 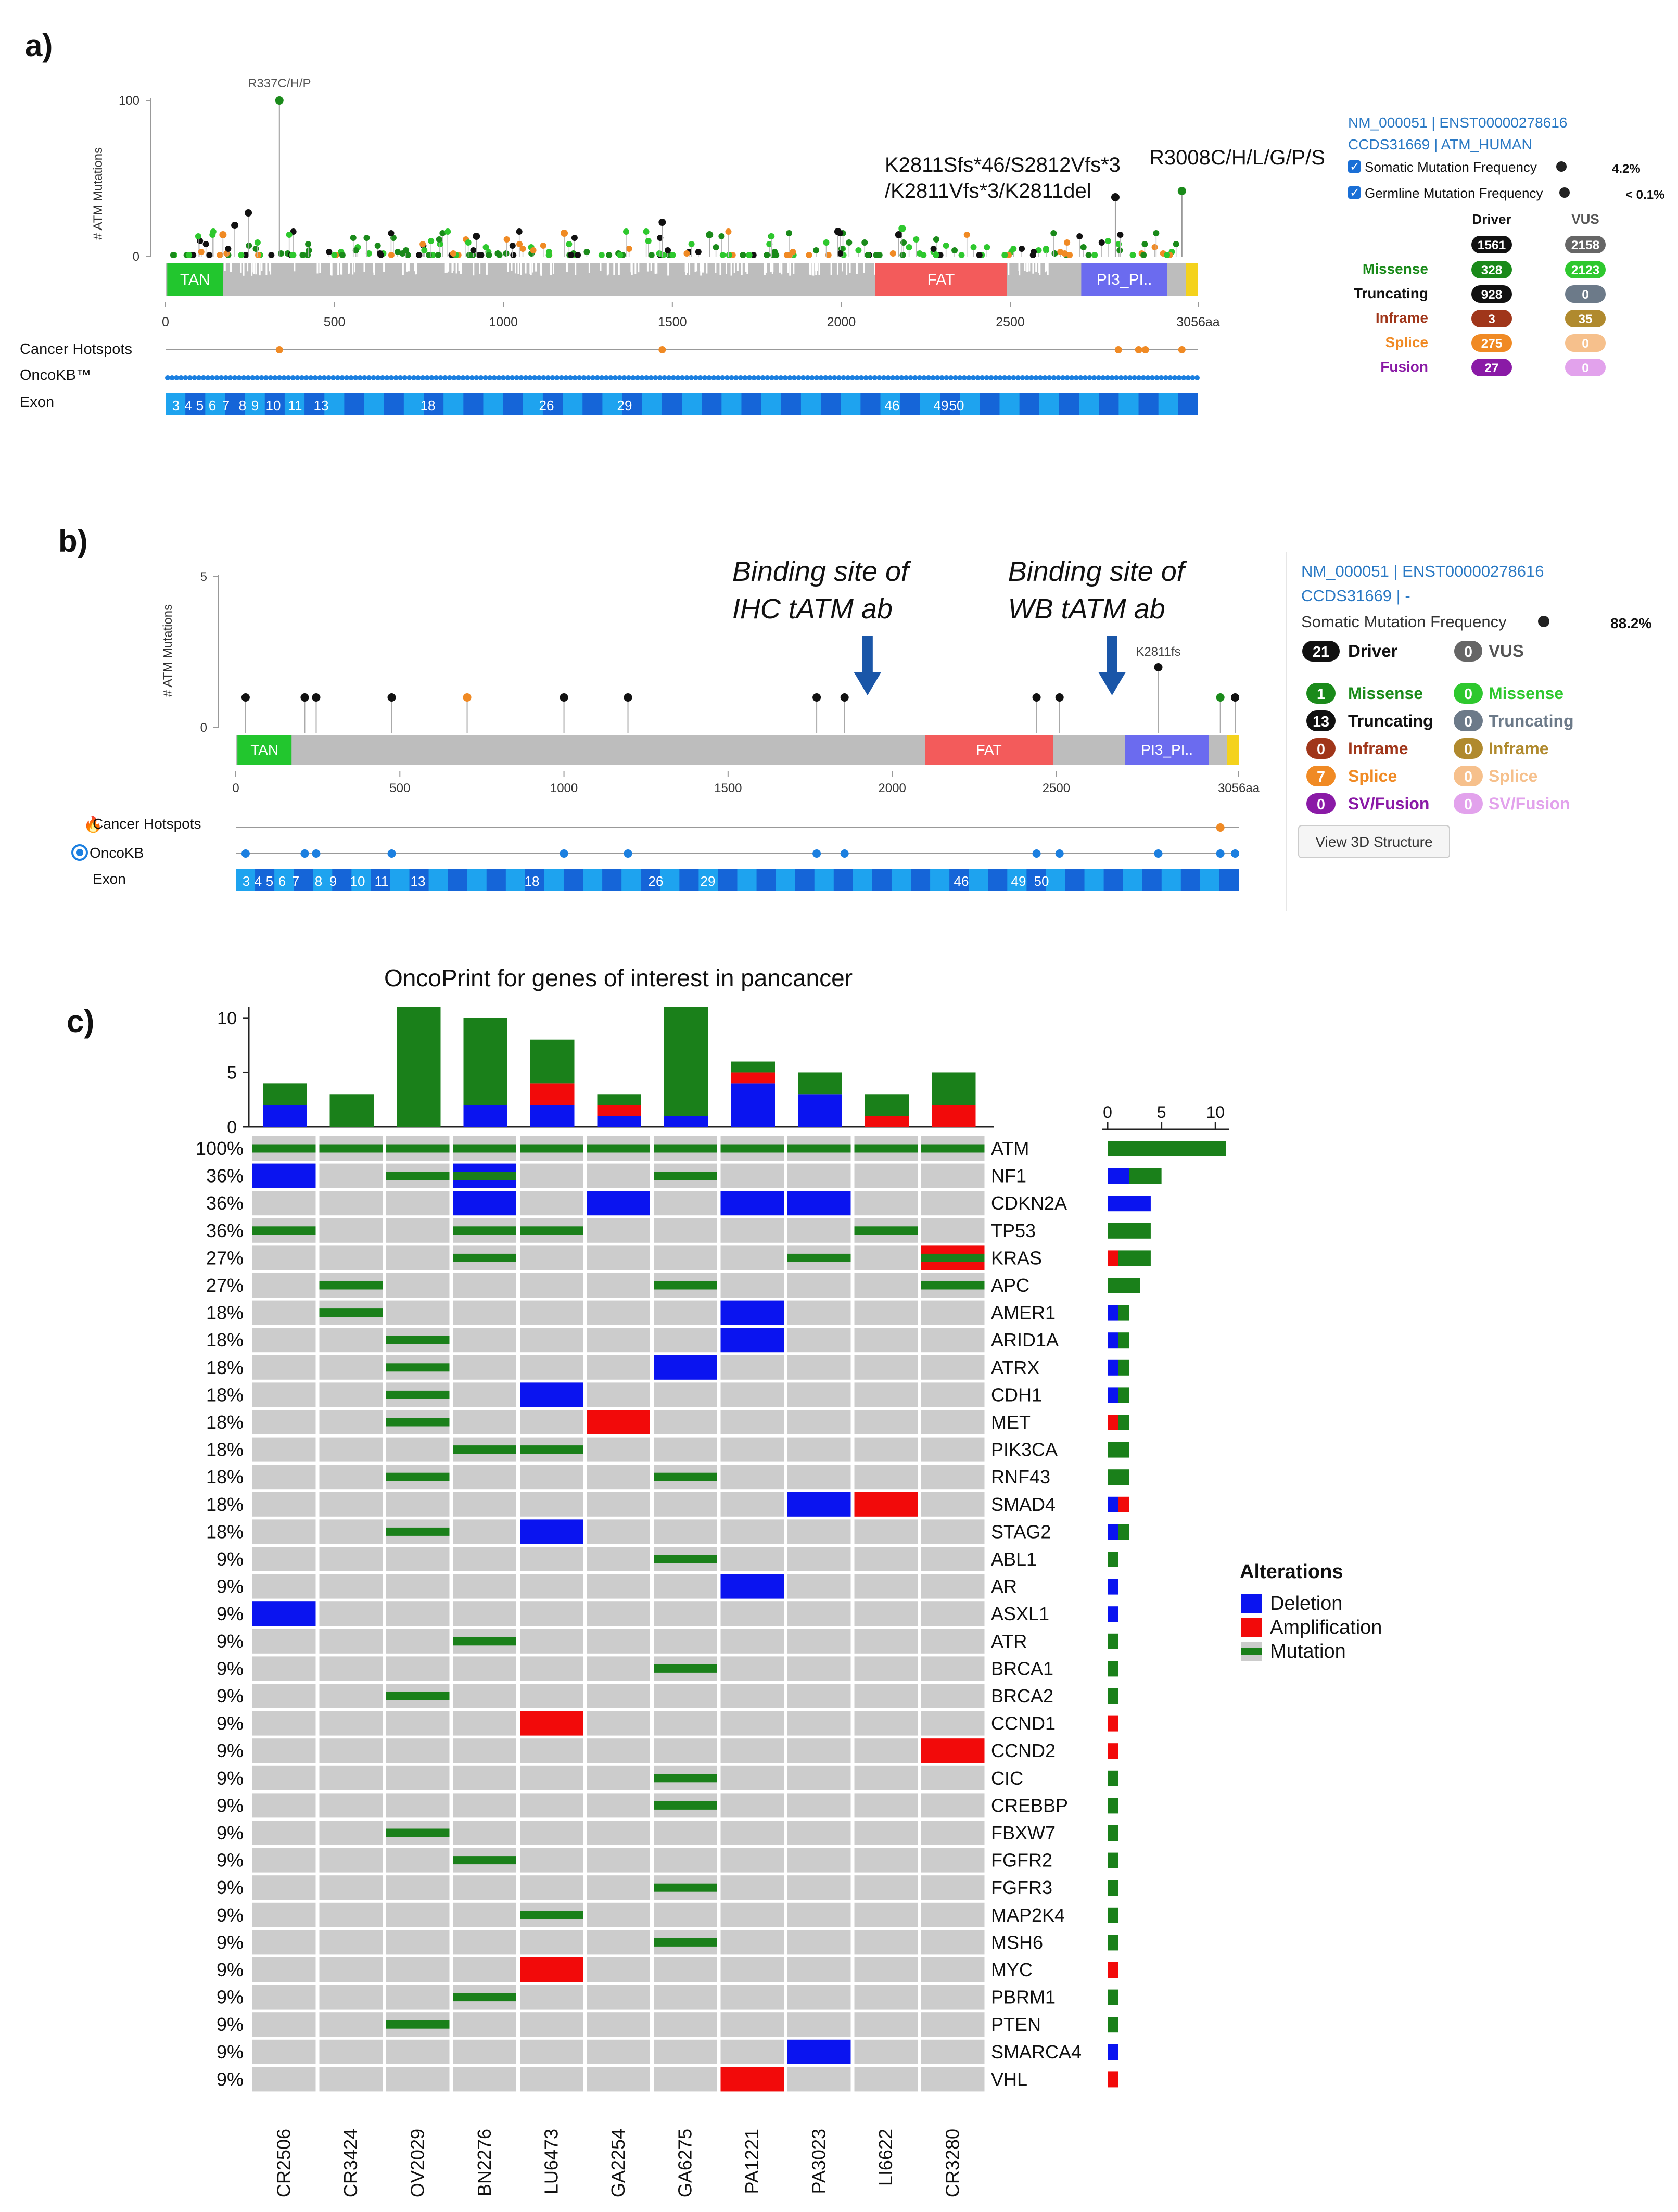 I want to click on annotation-r337: R337C/H/P, so click(x=279, y=84).